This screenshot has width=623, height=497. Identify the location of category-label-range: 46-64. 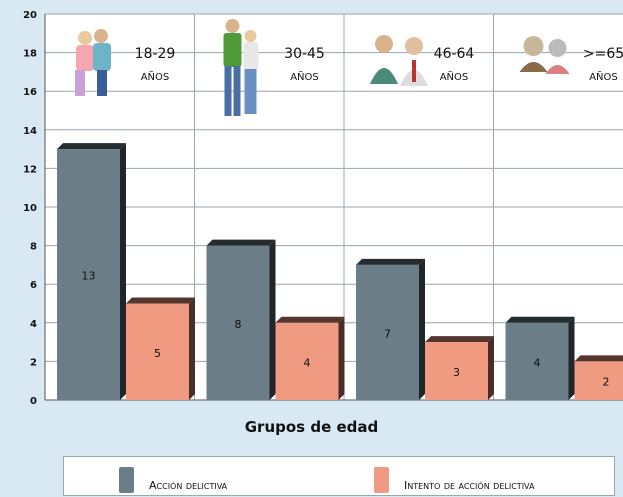
(454, 54).